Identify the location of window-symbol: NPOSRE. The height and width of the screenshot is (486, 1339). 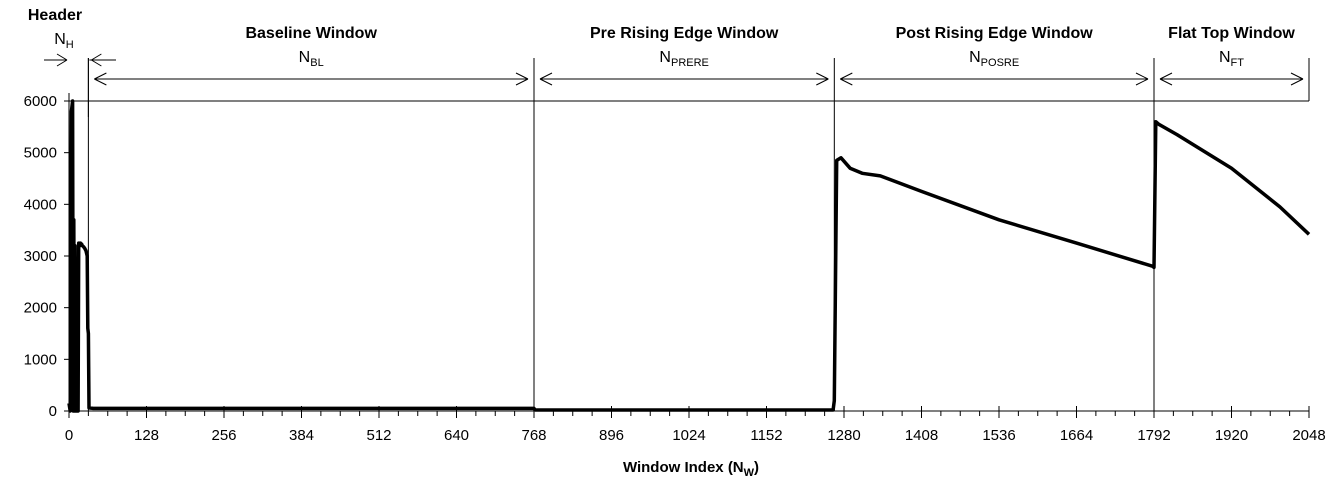
(994, 59).